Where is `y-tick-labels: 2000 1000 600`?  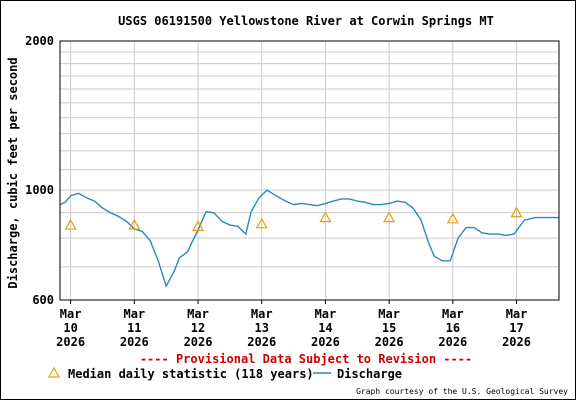 y-tick-labels: 2000 1000 600 is located at coordinates (39, 170).